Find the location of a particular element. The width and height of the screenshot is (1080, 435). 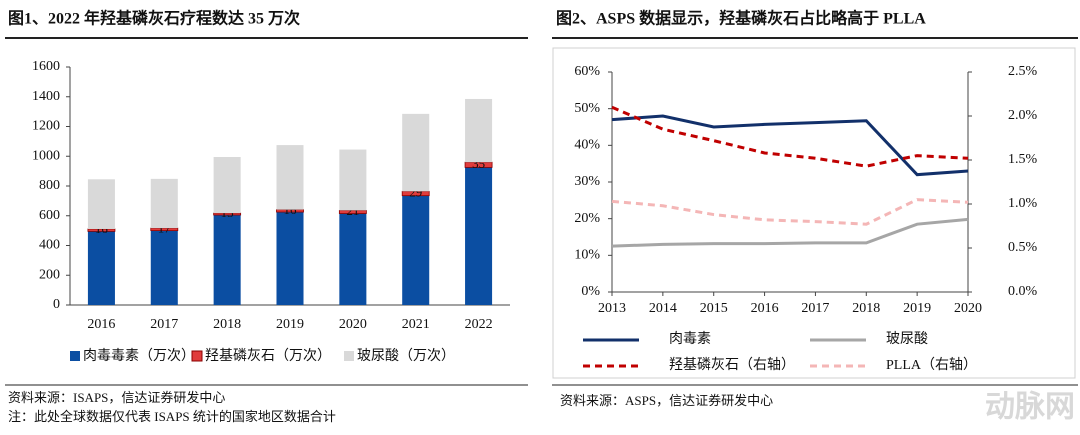

x-tick-label: 2014 is located at coordinates (663, 308).